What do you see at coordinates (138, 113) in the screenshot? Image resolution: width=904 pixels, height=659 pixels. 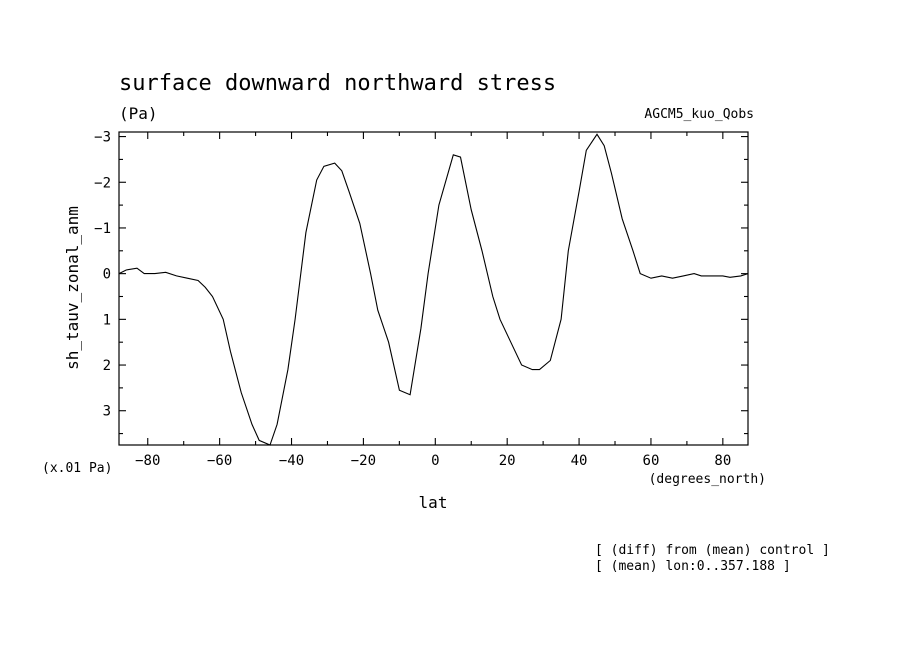 I see `units-label: (Pa)` at bounding box center [138, 113].